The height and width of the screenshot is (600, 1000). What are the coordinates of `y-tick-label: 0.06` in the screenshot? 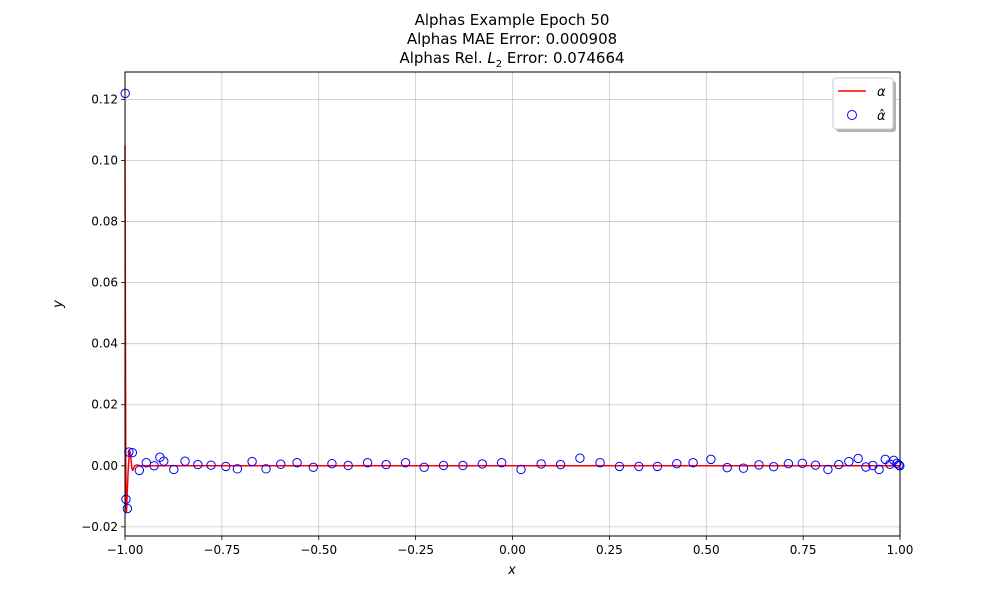 It's located at (104, 283).